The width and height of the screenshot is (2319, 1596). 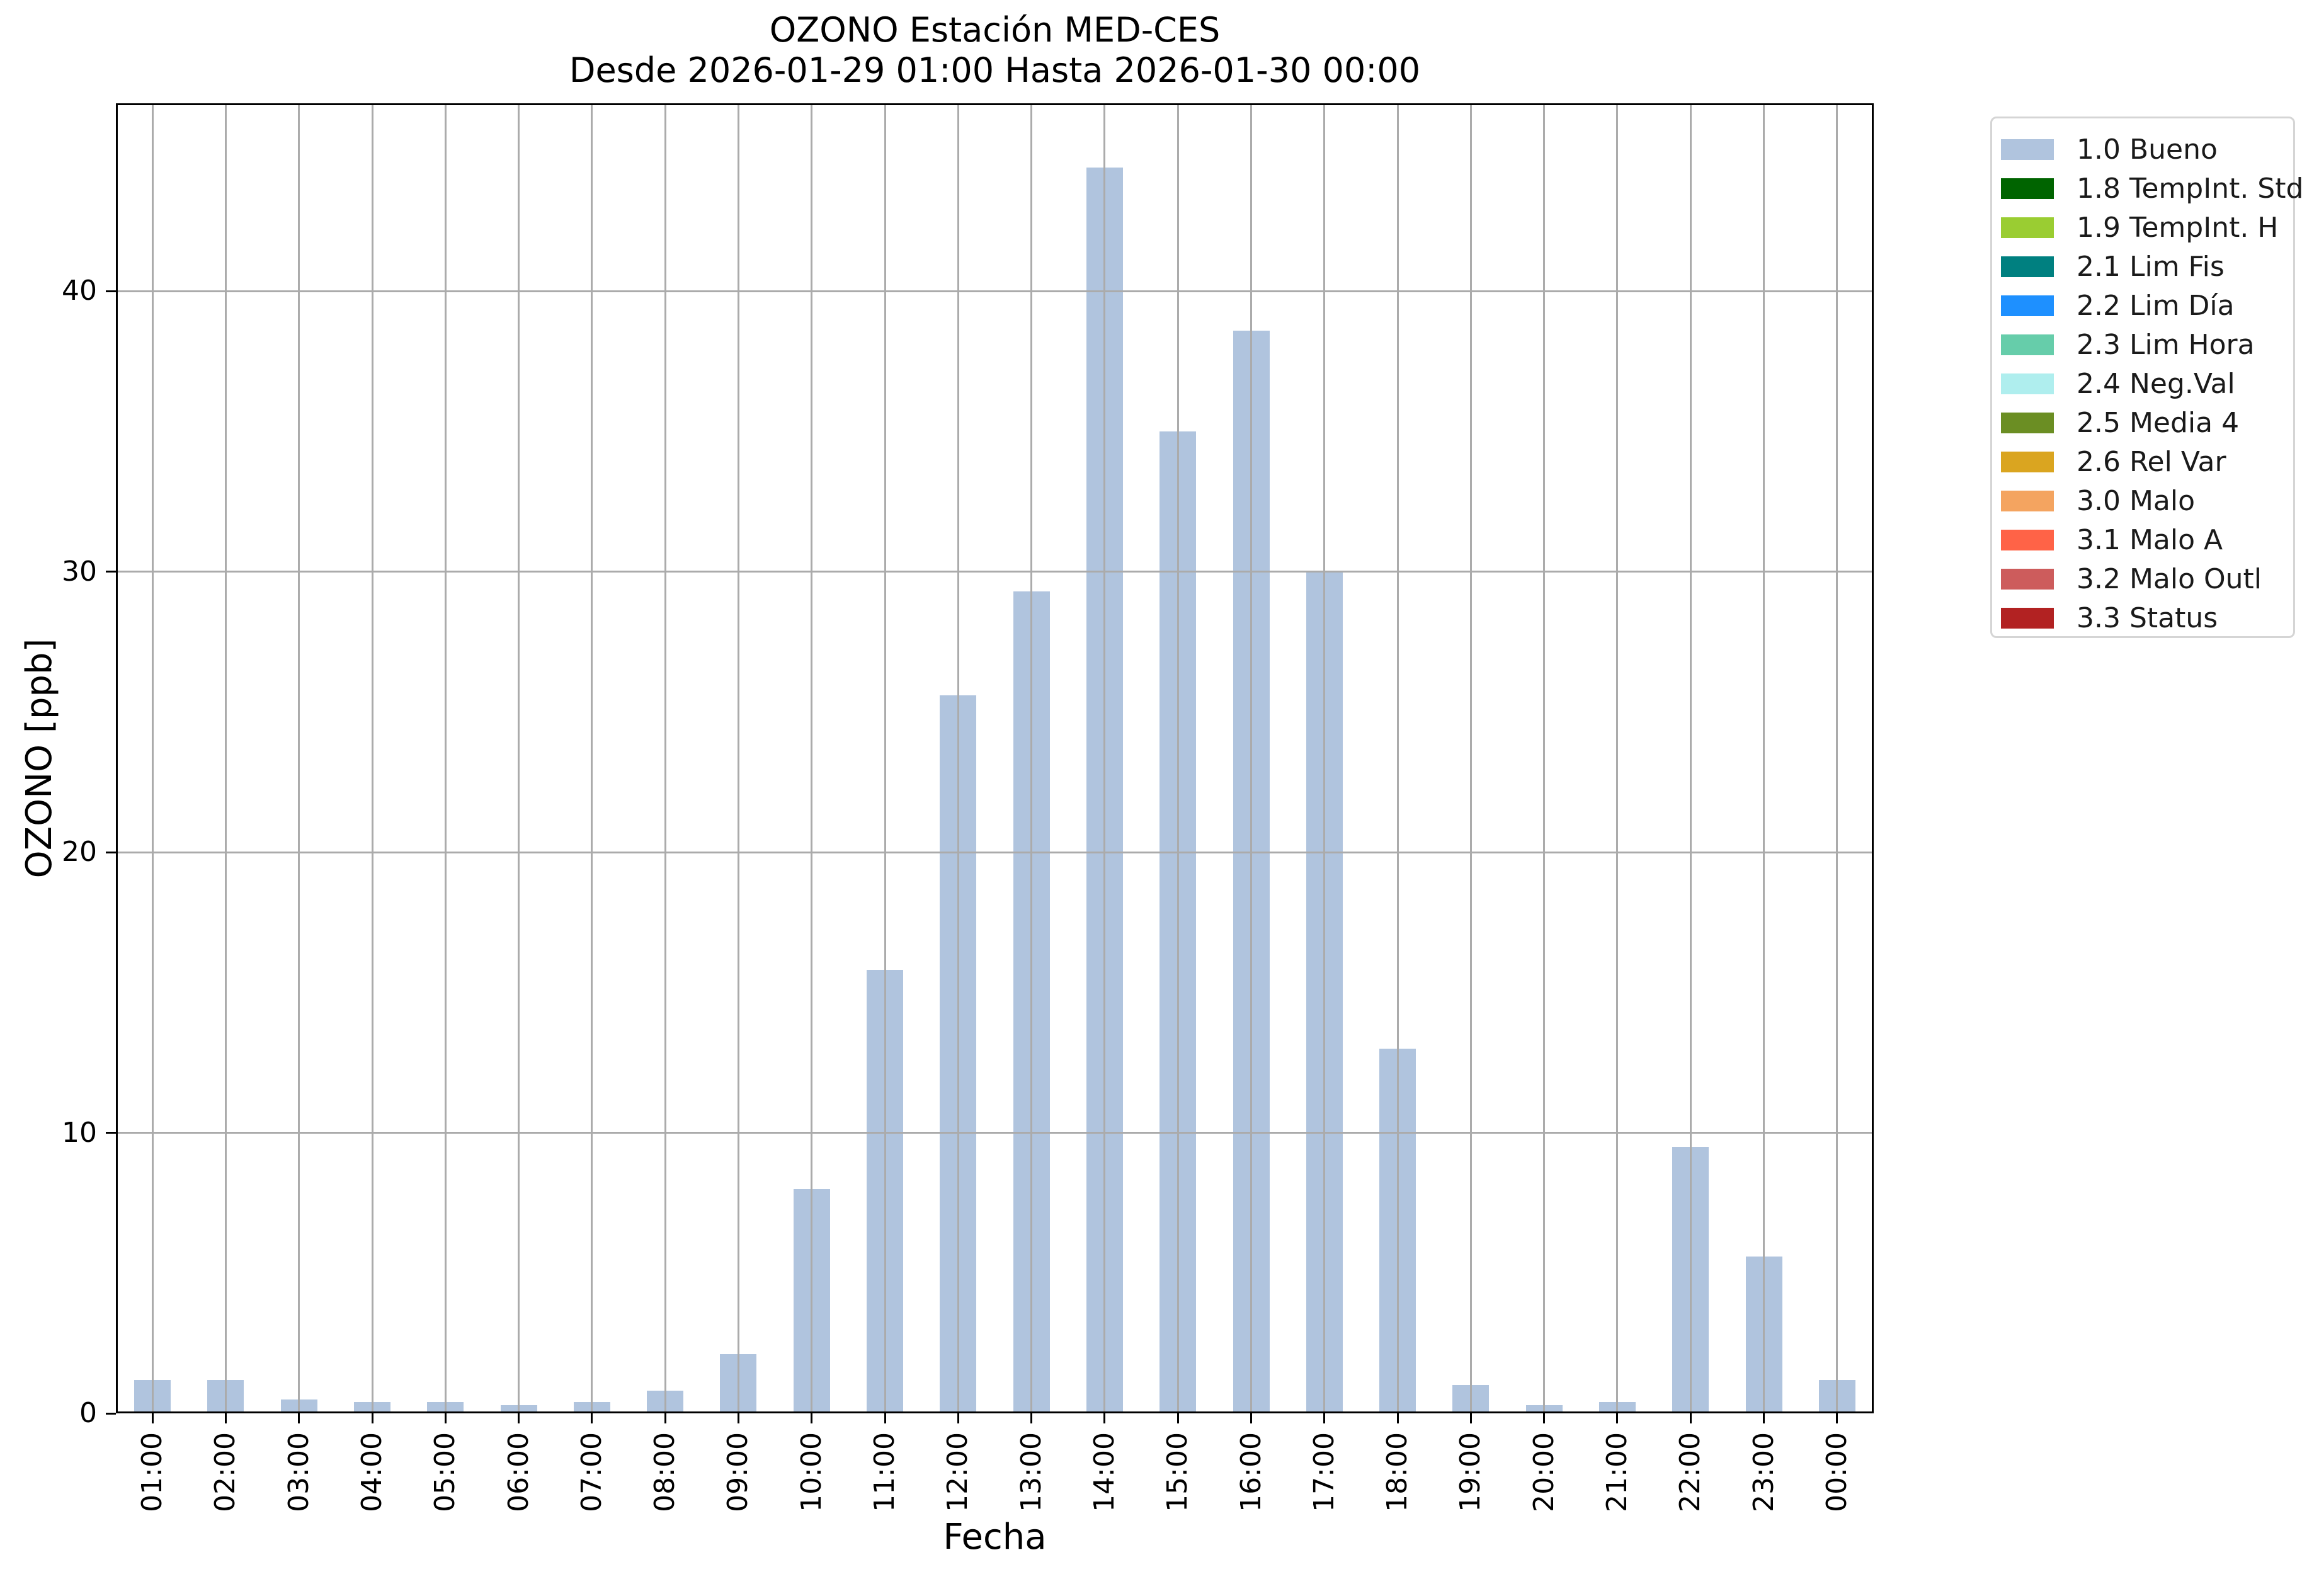 I want to click on x-tick-label-19:00: 19:00, so click(x=1470, y=1472).